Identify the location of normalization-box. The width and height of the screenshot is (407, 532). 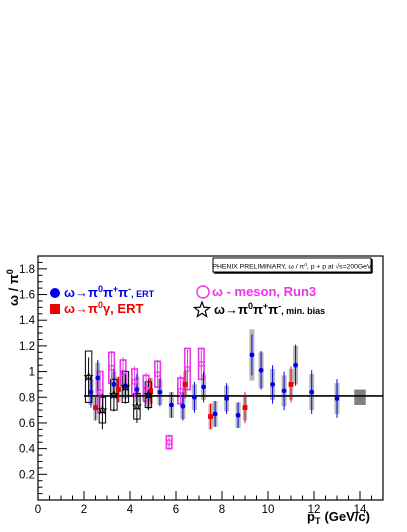
(360, 397).